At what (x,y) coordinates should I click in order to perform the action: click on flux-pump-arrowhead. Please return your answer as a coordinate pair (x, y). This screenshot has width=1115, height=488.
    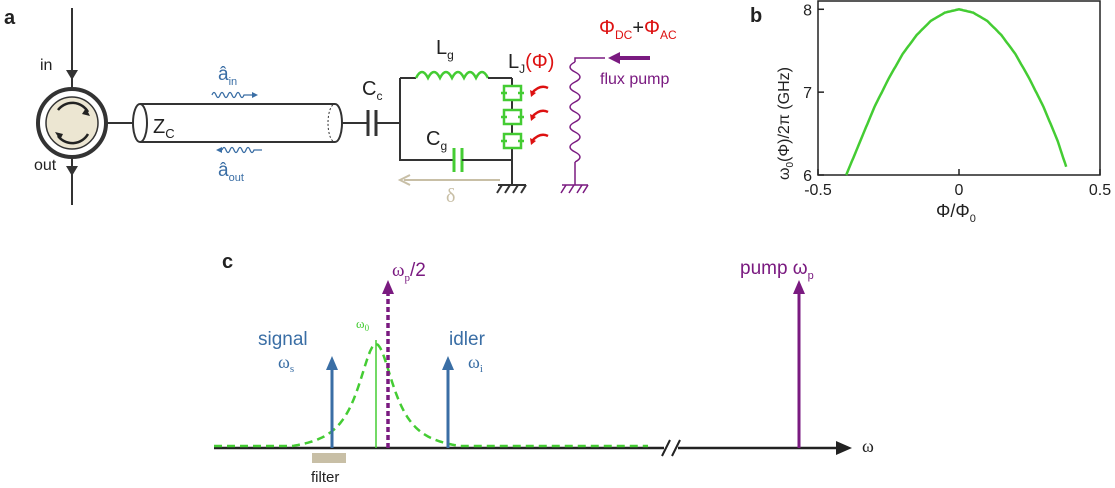
    Looking at the image, I should click on (614, 58).